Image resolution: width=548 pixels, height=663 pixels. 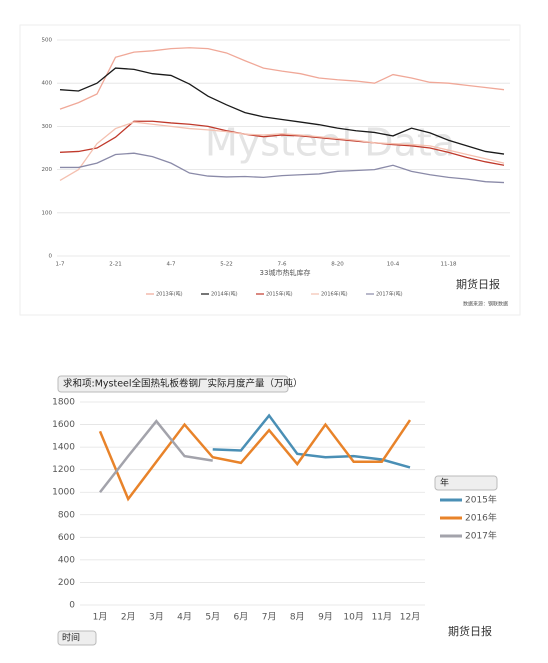 I want to click on y-tick-label: 1000, so click(x=63, y=493).